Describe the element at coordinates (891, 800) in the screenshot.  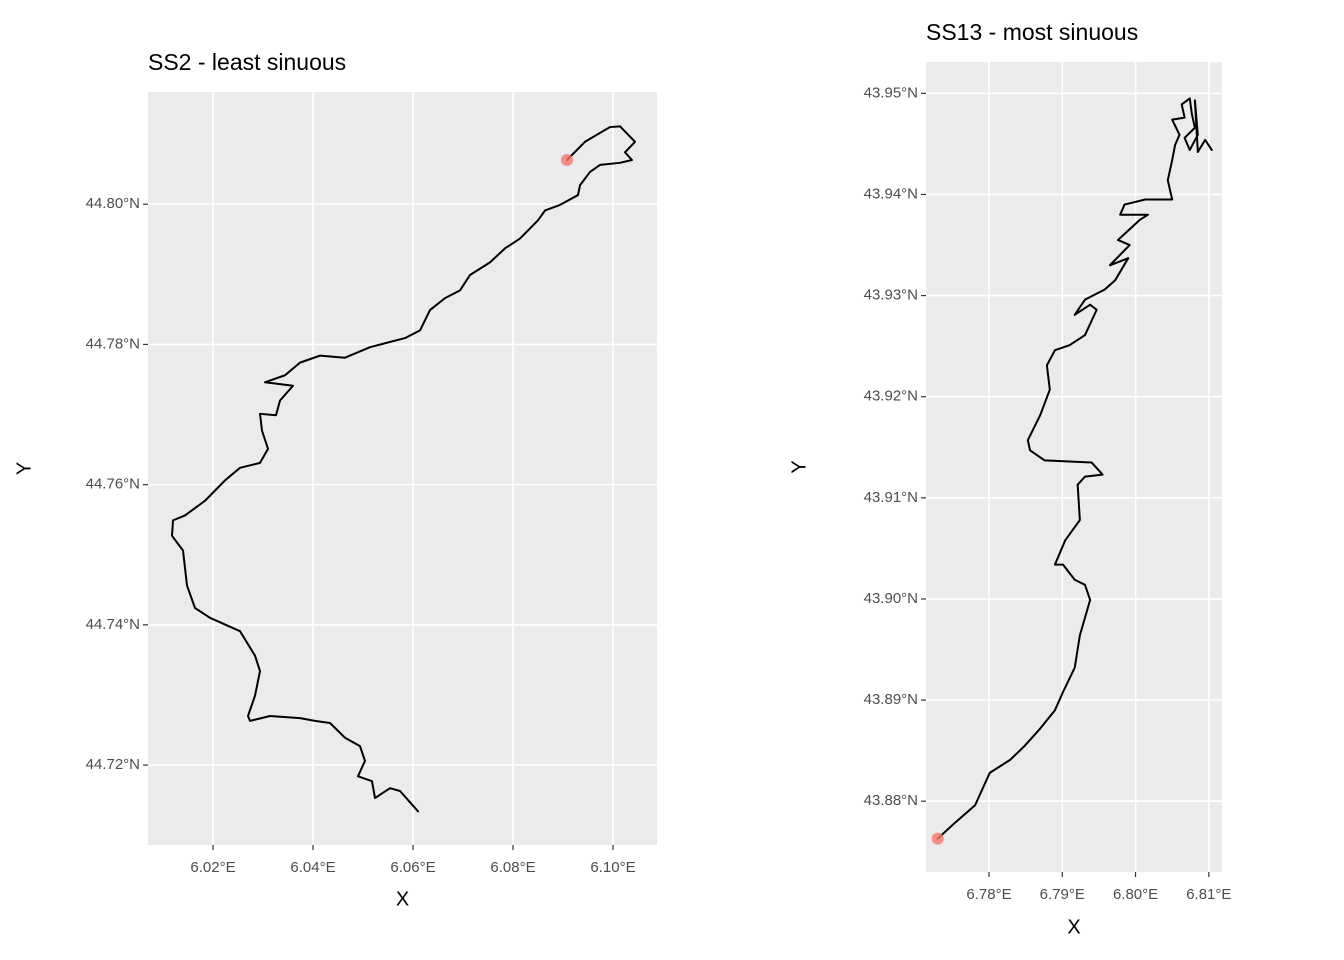
I see `y-tick-label: 43.88°N` at that location.